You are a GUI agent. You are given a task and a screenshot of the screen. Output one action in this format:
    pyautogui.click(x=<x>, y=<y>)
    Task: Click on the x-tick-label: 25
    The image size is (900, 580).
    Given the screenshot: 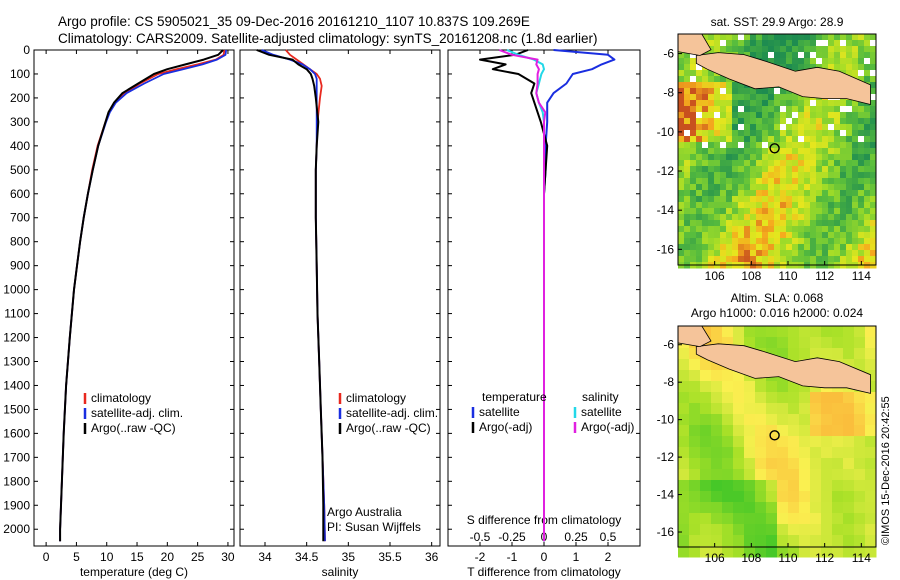 What is the action you would take?
    pyautogui.click(x=198, y=557)
    